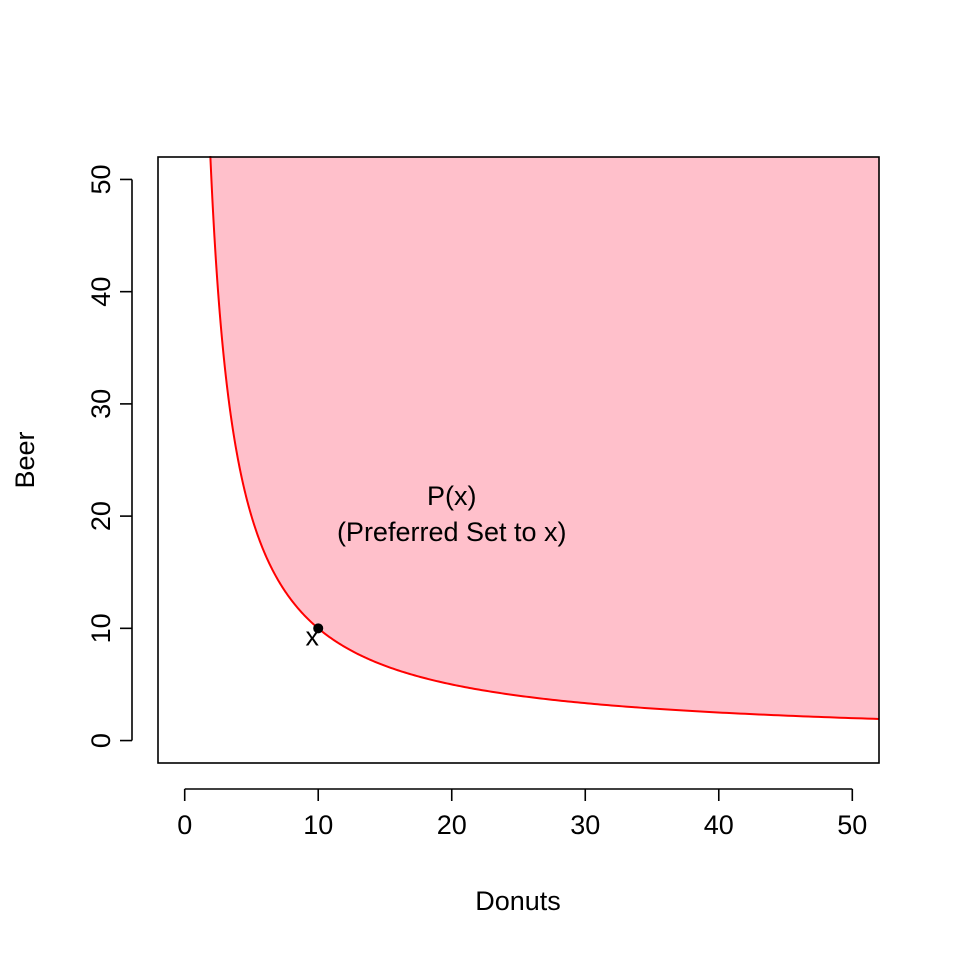 This screenshot has width=960, height=960. What do you see at coordinates (452, 825) in the screenshot?
I see `x-tick-label: 20` at bounding box center [452, 825].